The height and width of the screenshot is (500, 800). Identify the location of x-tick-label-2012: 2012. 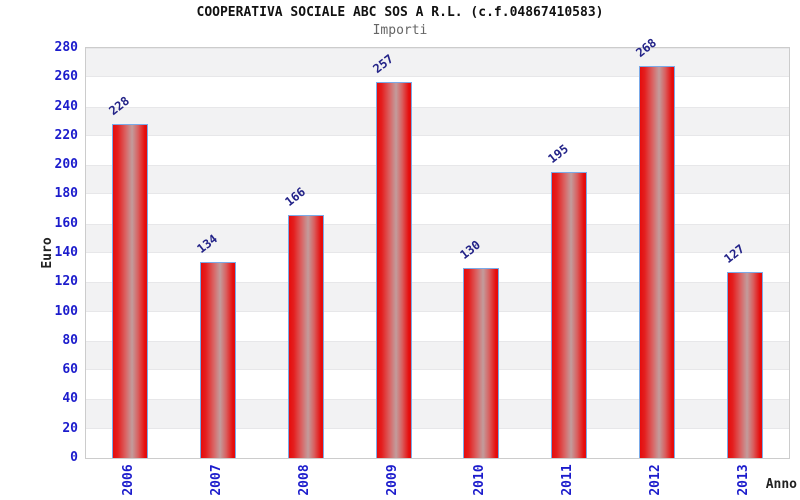
(656, 480).